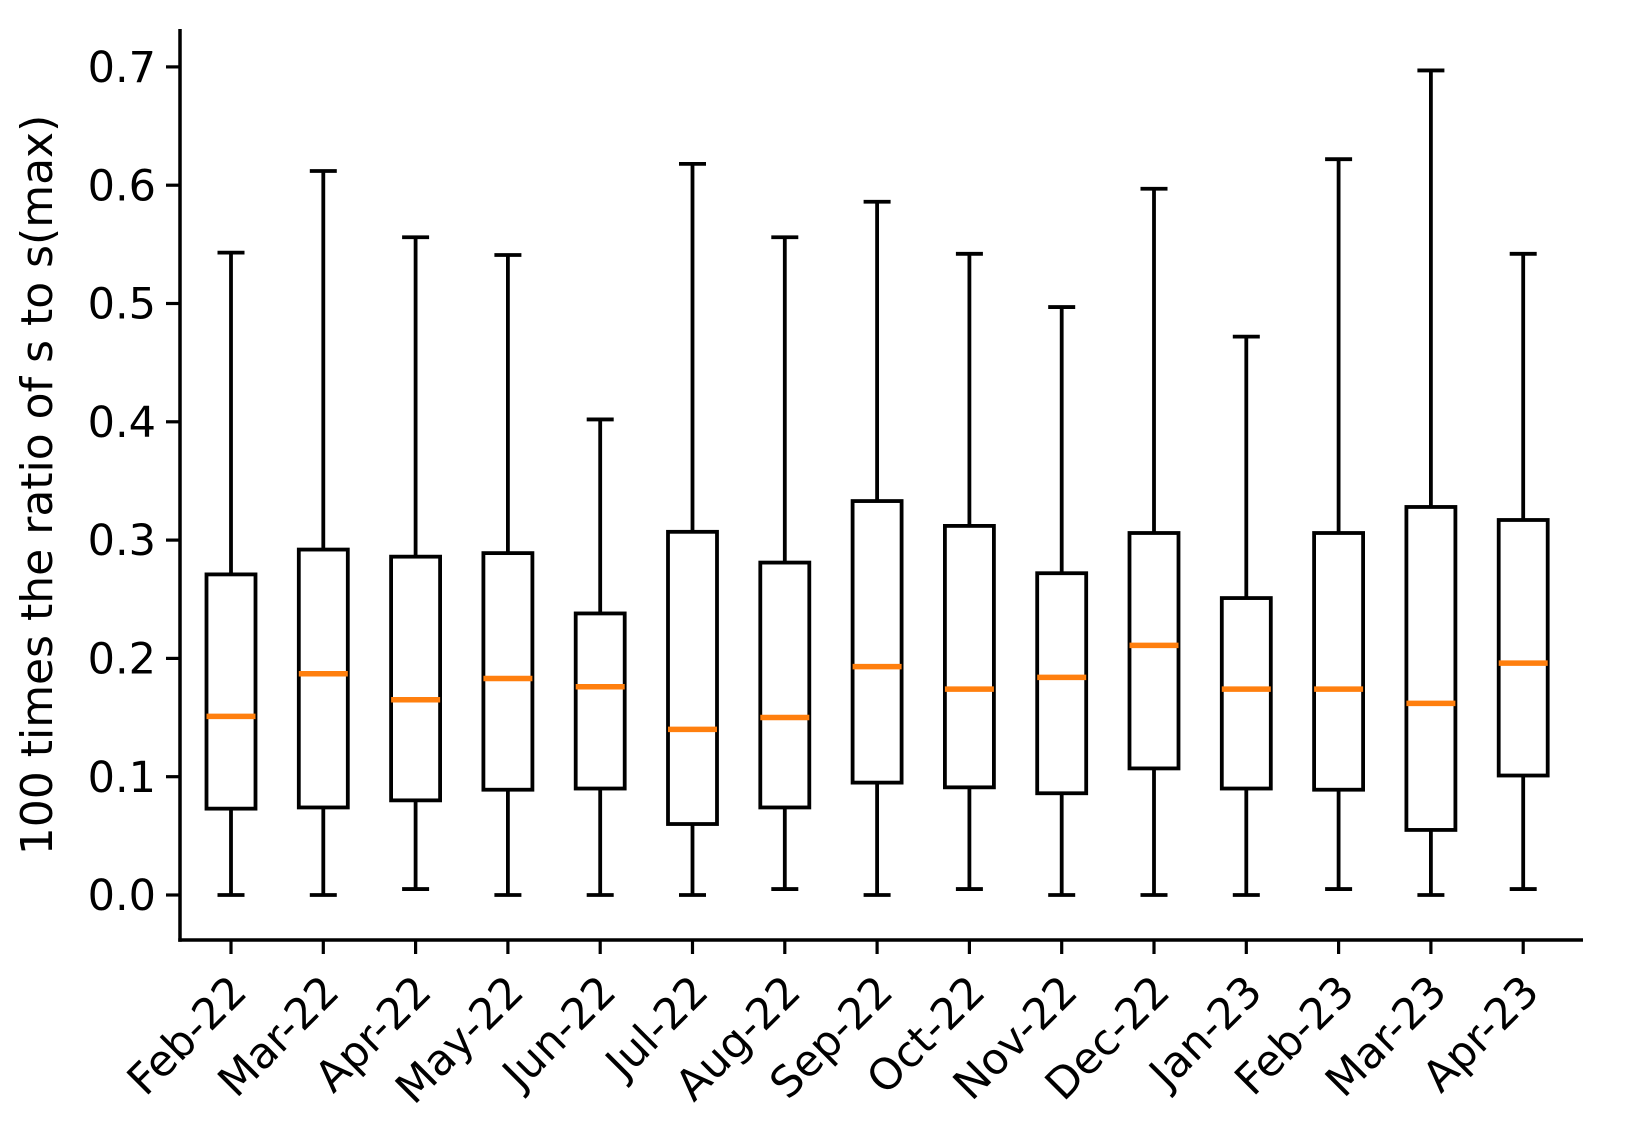  Describe the element at coordinates (122, 423) in the screenshot. I see `y-tick-label: 0.4` at that location.